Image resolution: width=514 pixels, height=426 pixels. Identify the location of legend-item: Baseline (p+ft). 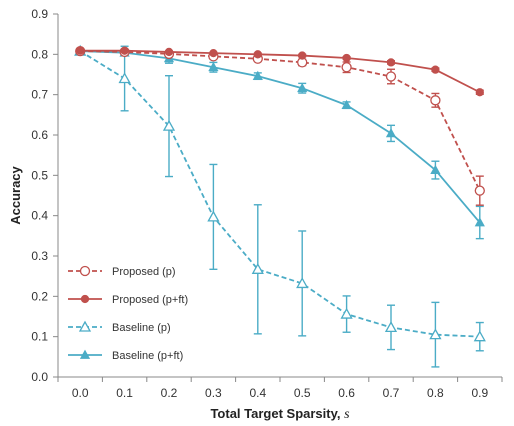
(125, 355).